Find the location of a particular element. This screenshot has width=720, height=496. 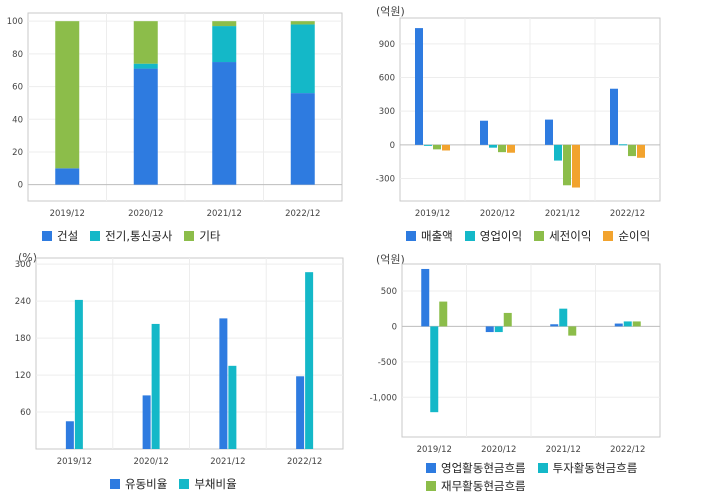

y-tick-label: 240 is located at coordinates (23, 302).